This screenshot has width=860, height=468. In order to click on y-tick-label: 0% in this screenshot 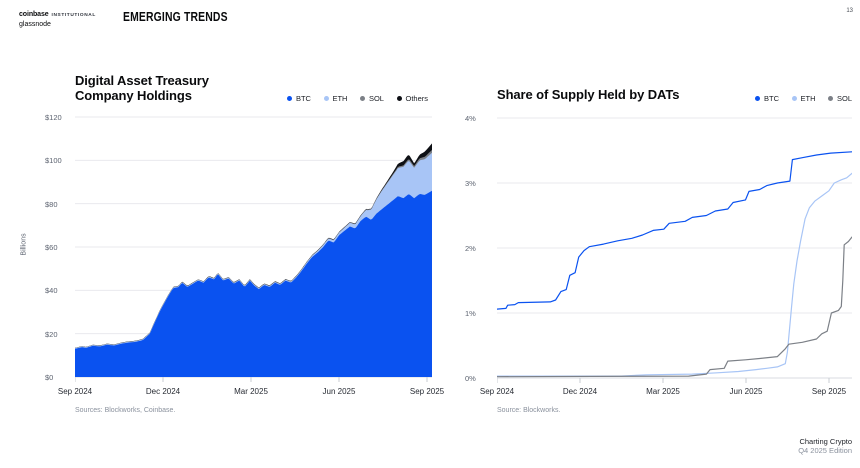, I will do `click(470, 378)`.